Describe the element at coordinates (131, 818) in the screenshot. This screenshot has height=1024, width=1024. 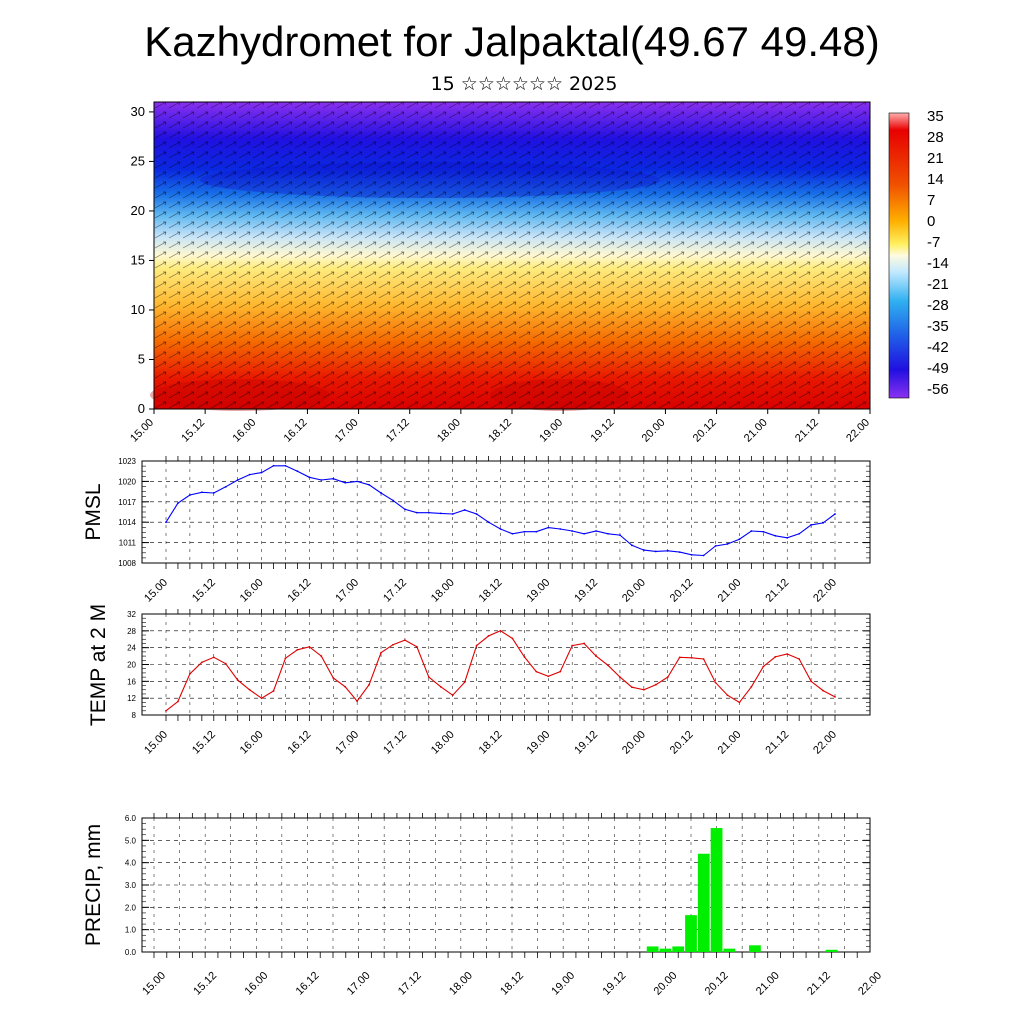
I see `y-tick-label: 6.0` at that location.